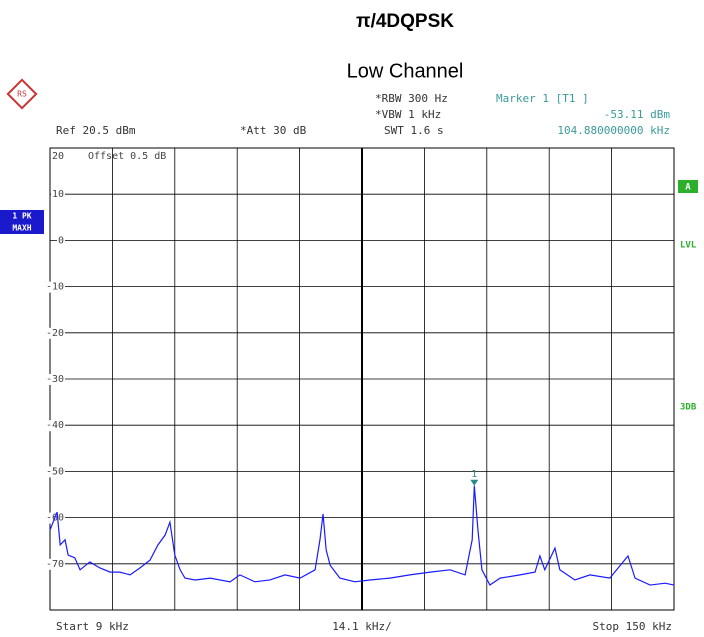 This screenshot has height=637, width=704. What do you see at coordinates (637, 114) in the screenshot?
I see `marker-level: -53.11 dBm` at bounding box center [637, 114].